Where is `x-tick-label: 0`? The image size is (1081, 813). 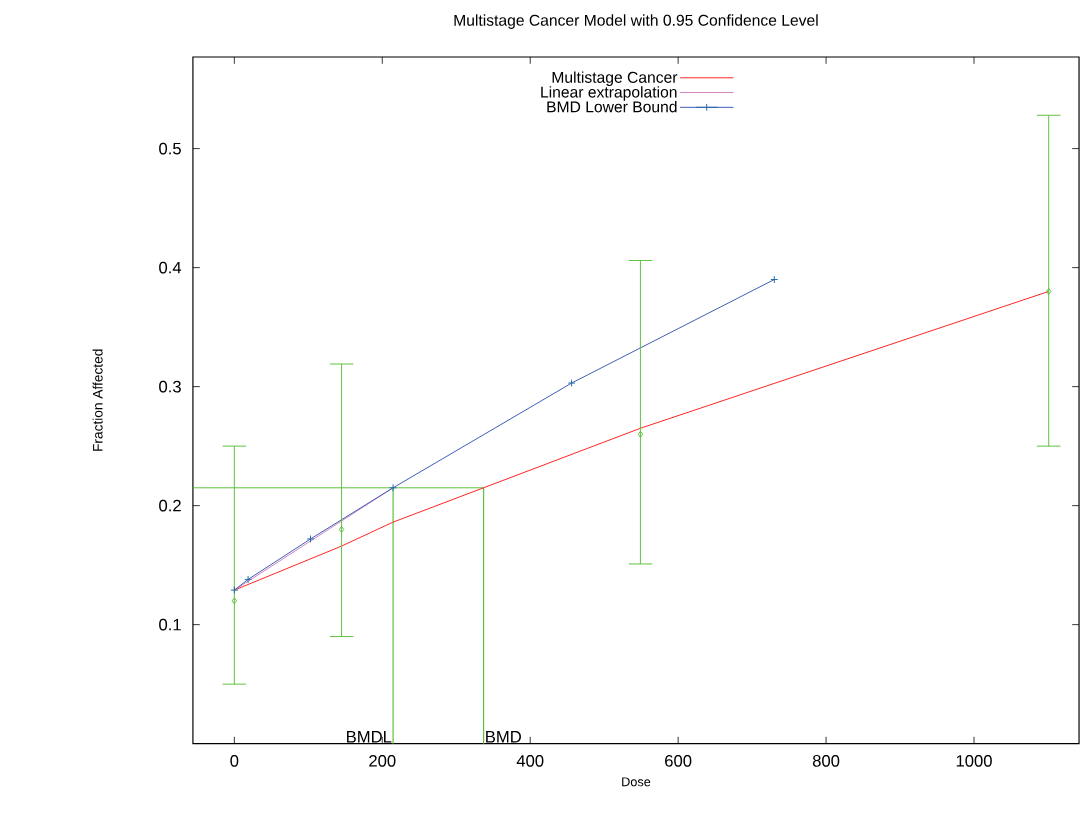 x-tick-label: 0 is located at coordinates (234, 760).